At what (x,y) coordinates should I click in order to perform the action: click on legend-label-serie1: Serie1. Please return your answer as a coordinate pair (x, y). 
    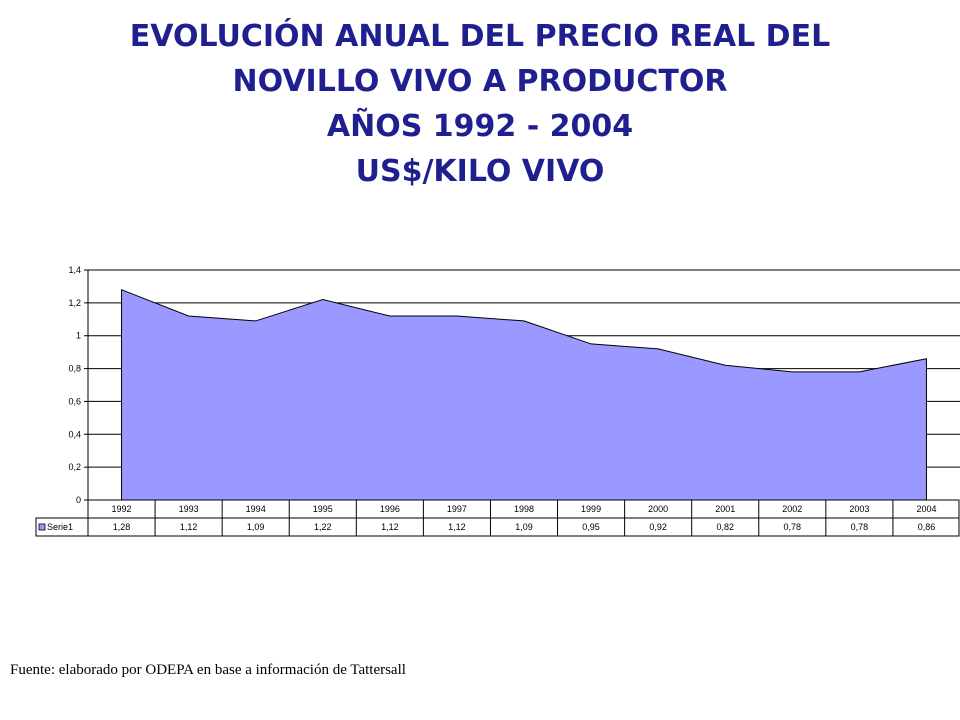
    Looking at the image, I should click on (60, 527).